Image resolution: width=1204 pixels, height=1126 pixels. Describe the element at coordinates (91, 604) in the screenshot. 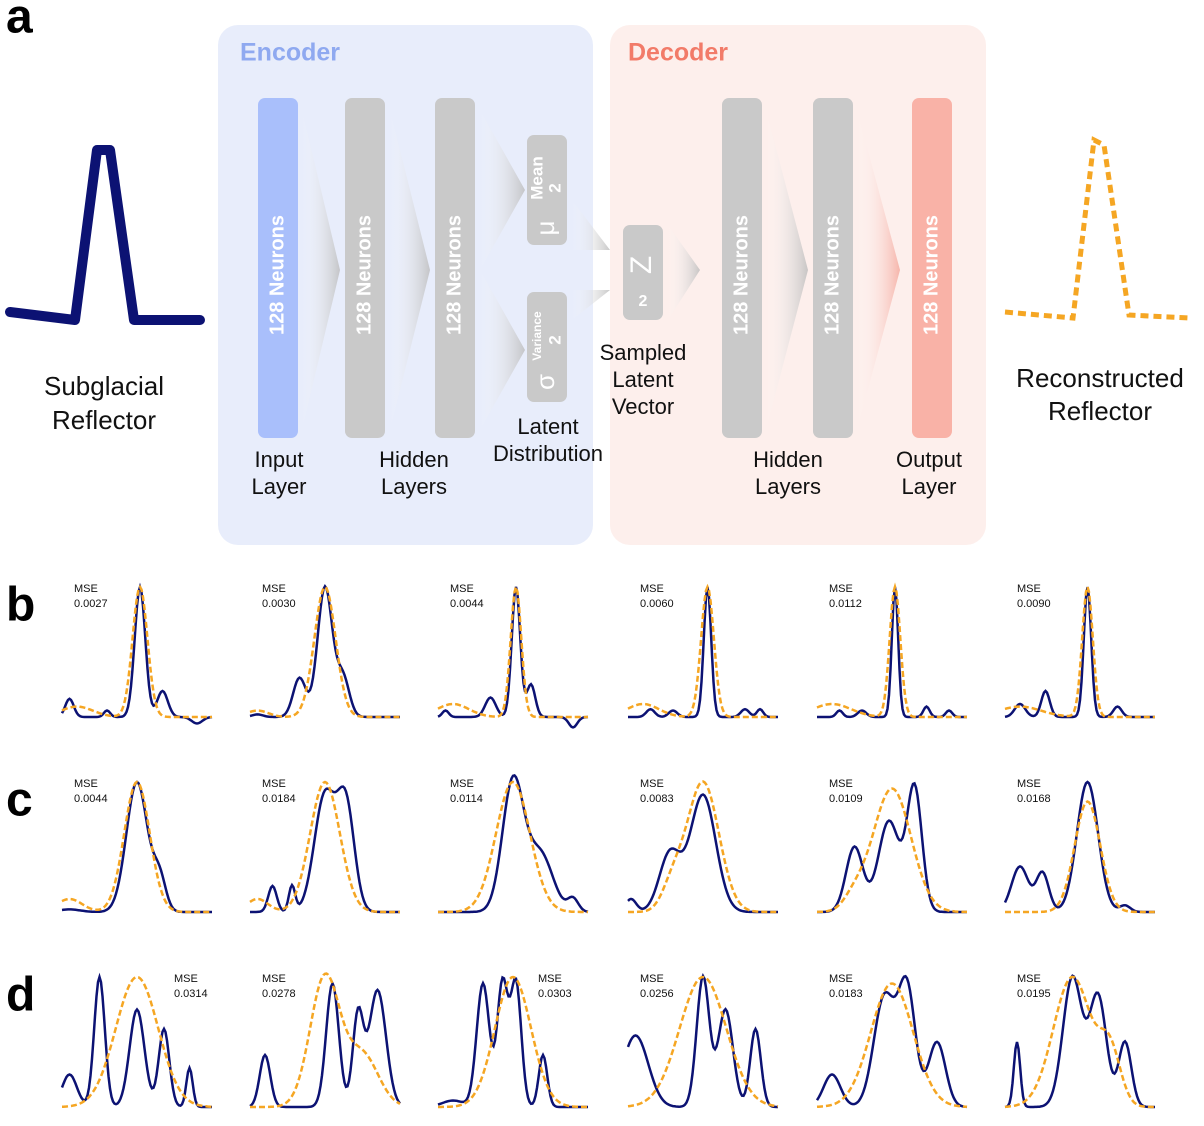

I see `mse-value: 0.0027` at that location.